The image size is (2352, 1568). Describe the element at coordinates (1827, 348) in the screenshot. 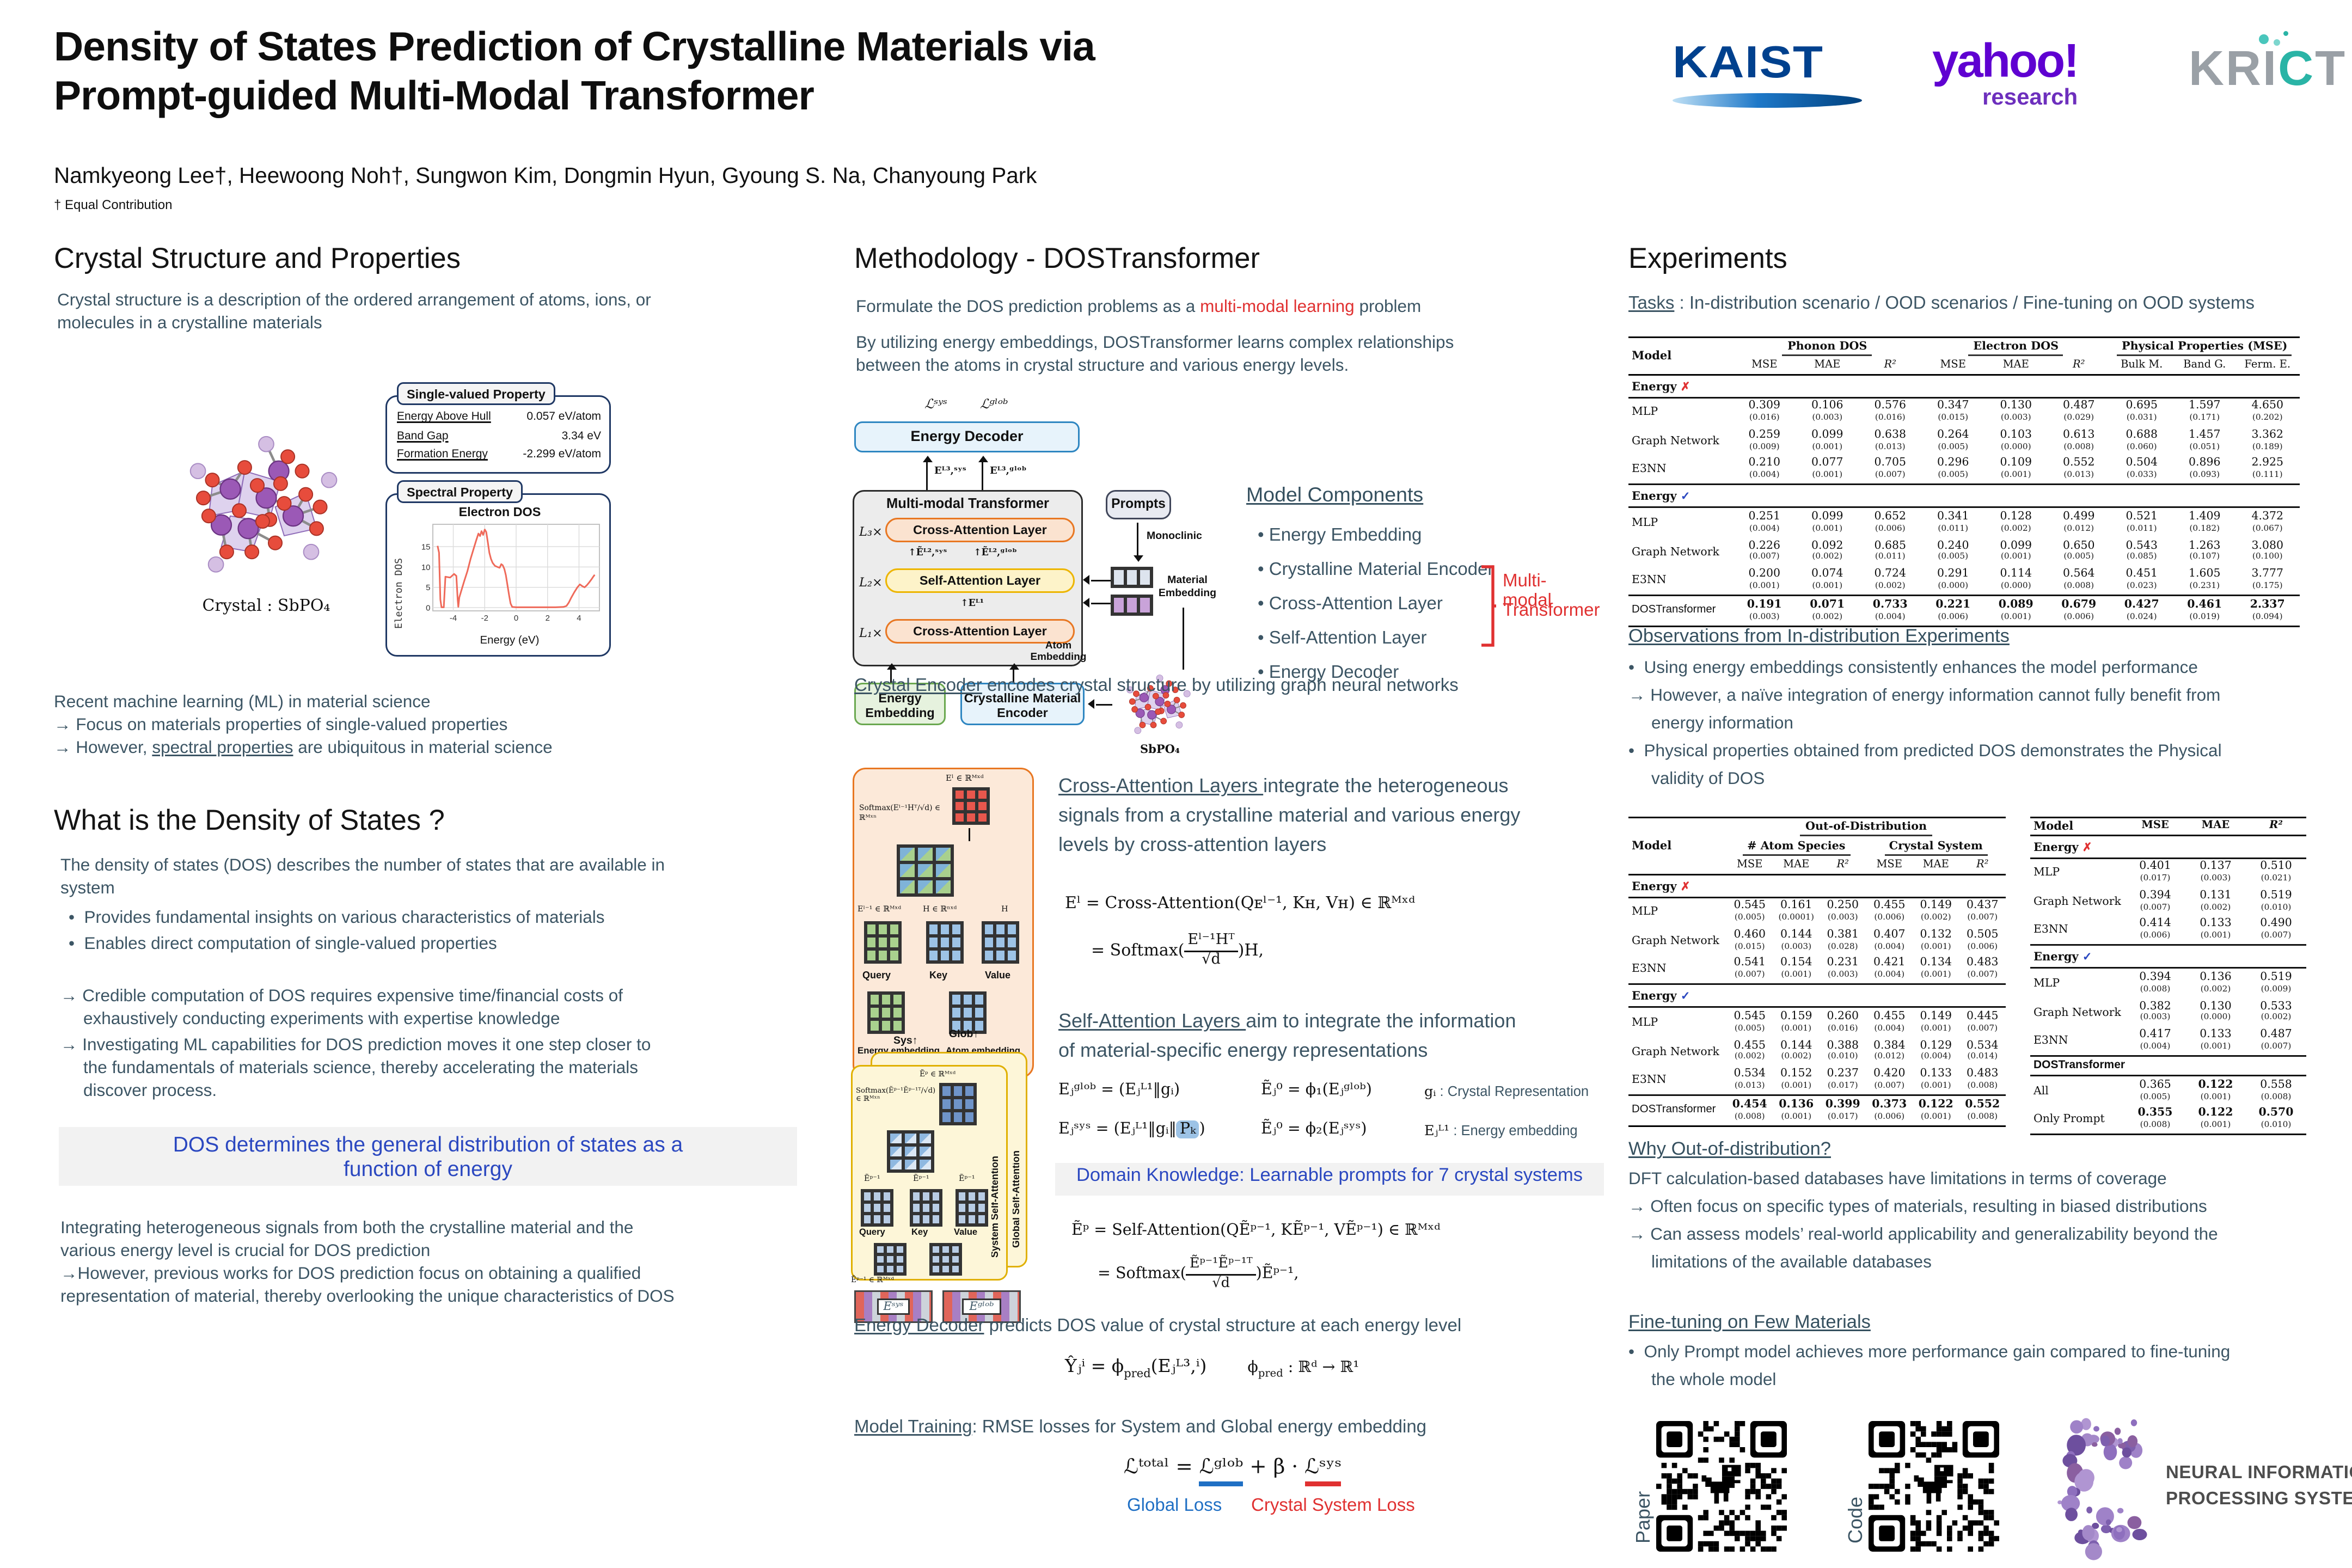

I see `table-header-cell: Phonon DOS` at that location.